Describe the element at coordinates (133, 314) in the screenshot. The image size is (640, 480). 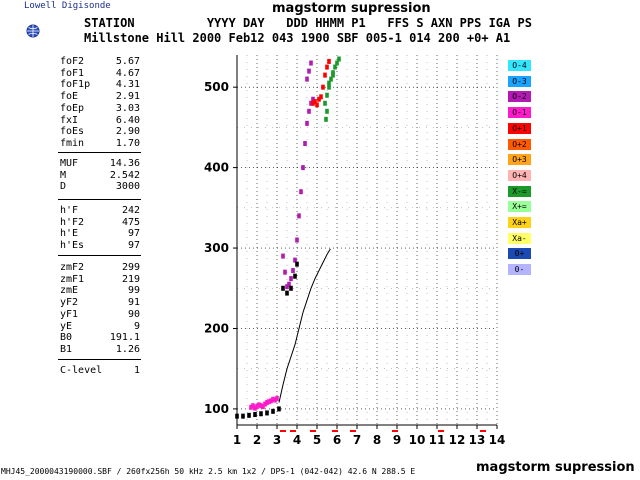
I see `param-value: 90` at that location.